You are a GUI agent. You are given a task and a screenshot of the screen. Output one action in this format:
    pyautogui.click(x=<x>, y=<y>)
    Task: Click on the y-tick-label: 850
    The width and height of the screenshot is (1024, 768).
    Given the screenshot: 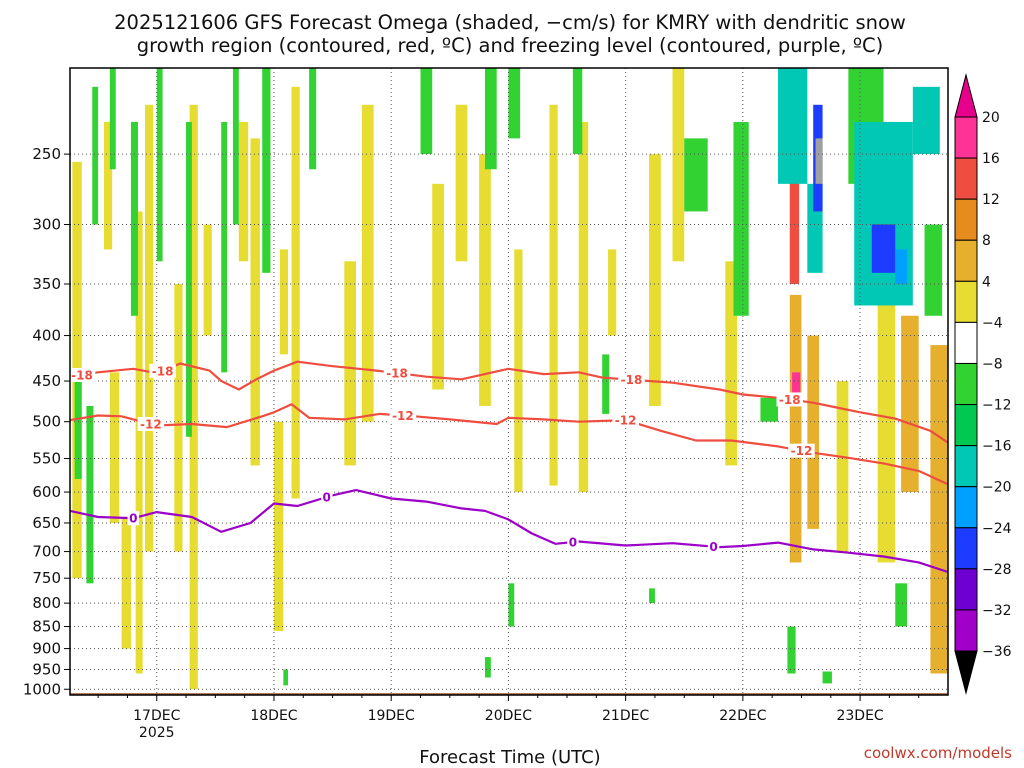 What is the action you would take?
    pyautogui.click(x=46, y=627)
    